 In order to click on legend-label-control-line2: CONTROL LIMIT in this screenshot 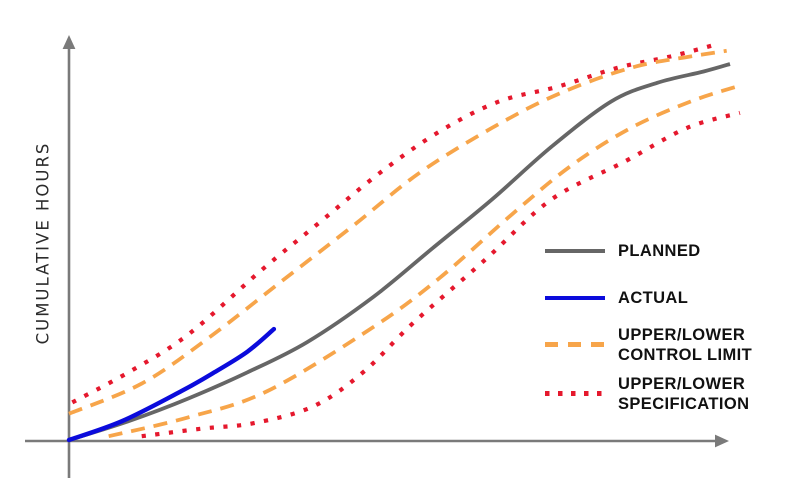, I will do `click(685, 354)`.